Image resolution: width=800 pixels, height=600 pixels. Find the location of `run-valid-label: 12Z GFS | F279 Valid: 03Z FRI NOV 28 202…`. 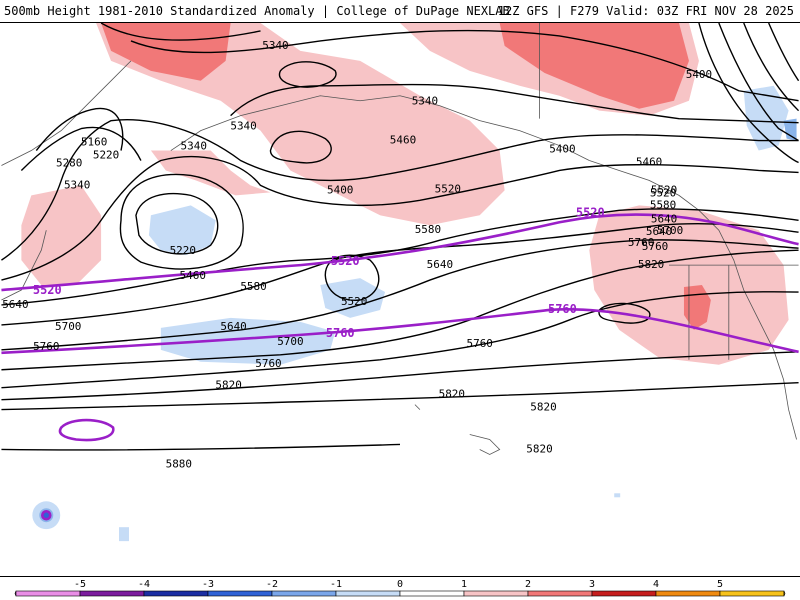

run-valid-label: 12Z GFS | F279 Valid: 03Z FRI NOV 28 202… is located at coordinates (645, 11).